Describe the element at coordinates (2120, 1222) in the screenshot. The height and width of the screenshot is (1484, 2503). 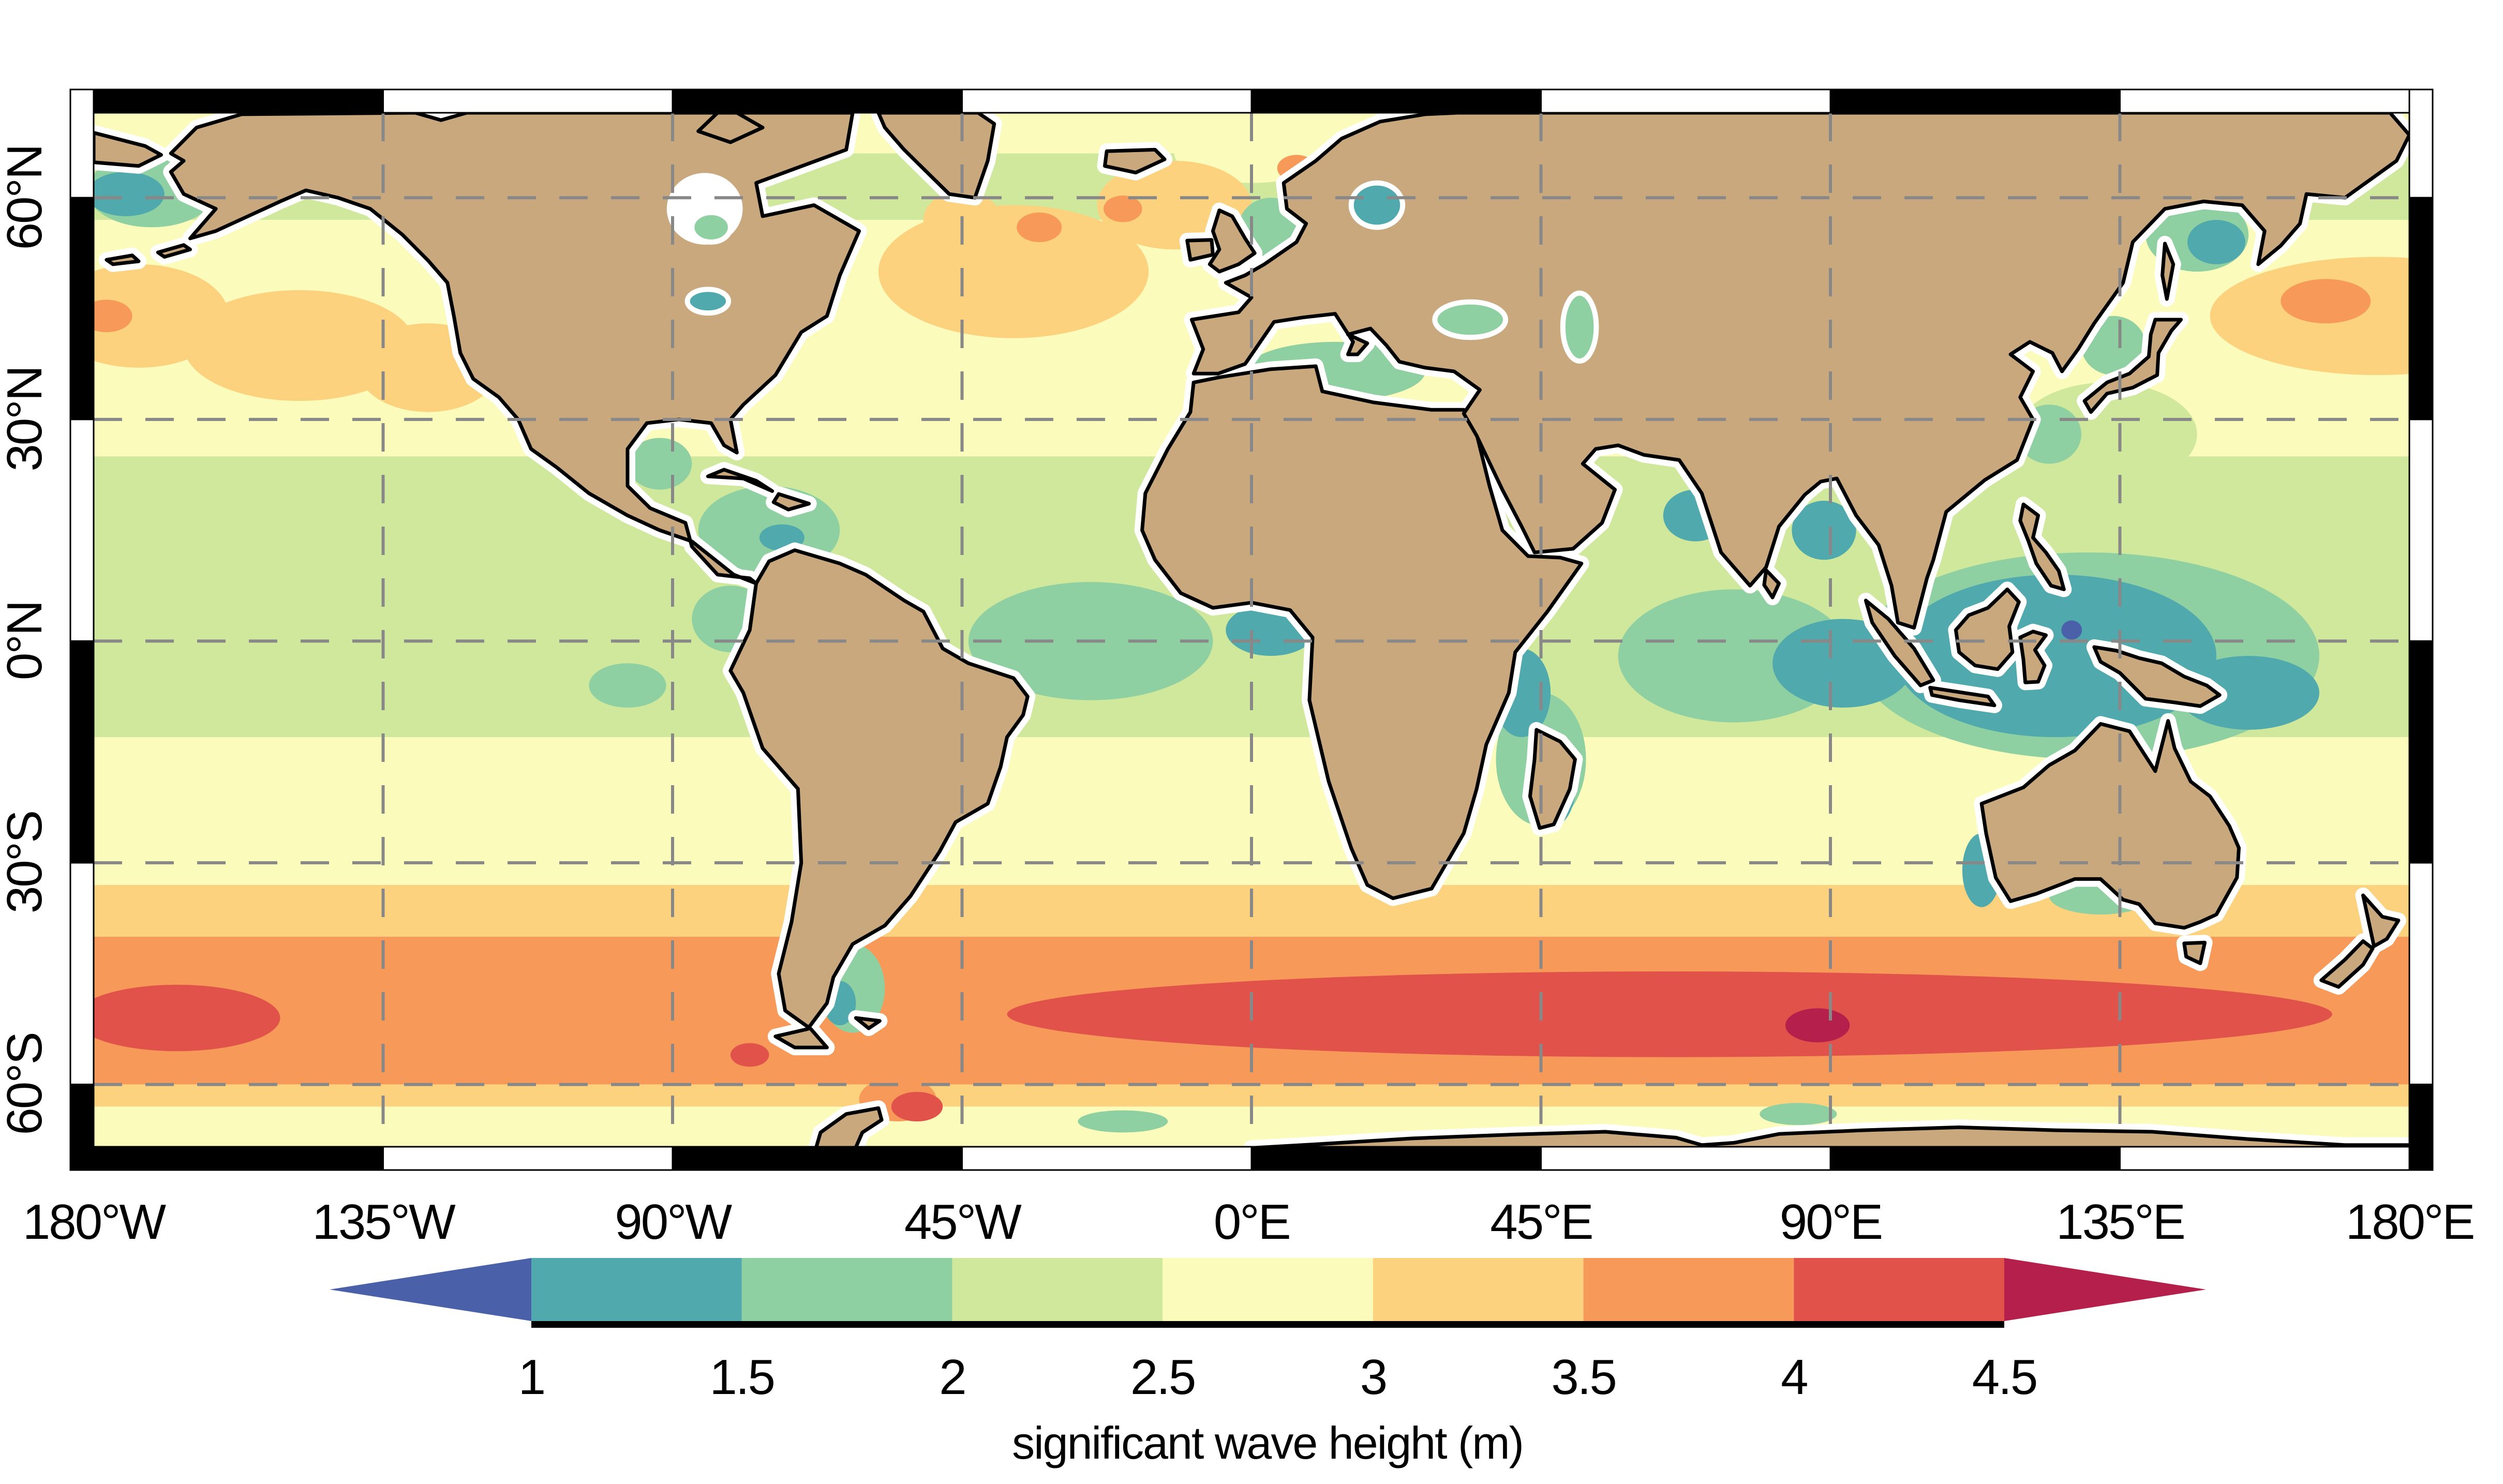
I see `lon-tick-label: 135°E` at that location.